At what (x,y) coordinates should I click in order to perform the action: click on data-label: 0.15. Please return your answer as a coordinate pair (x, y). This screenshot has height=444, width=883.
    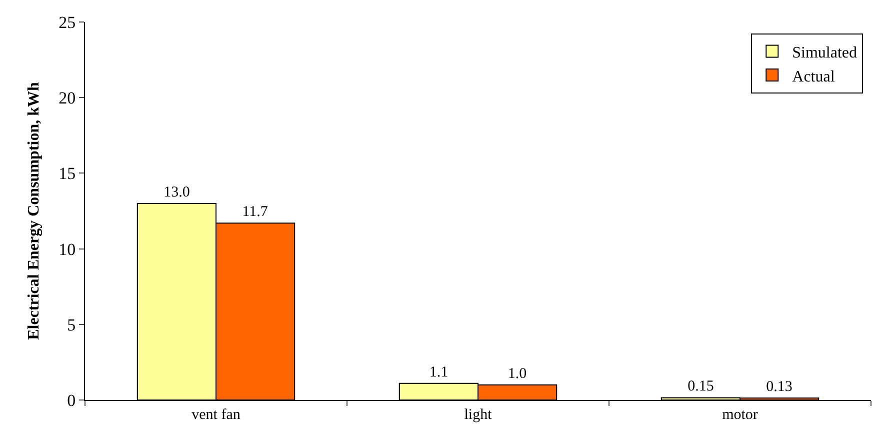
    Looking at the image, I should click on (701, 386).